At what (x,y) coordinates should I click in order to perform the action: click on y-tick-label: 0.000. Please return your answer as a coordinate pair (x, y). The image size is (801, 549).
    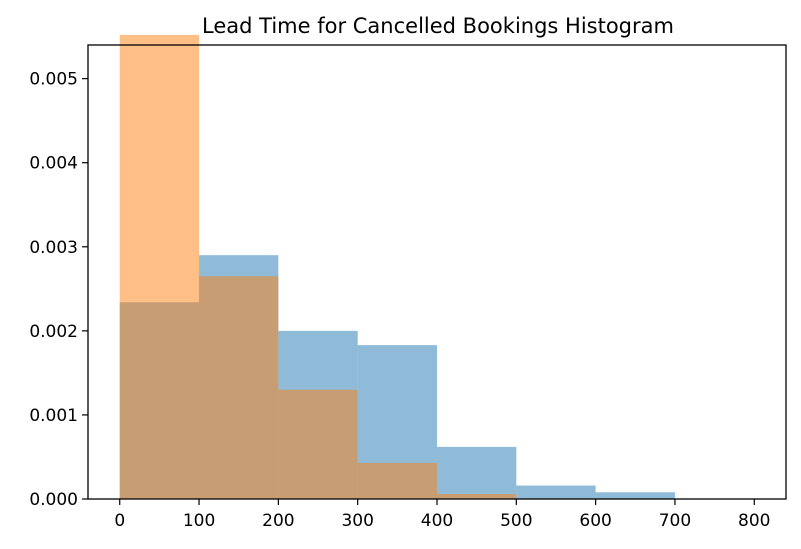
    Looking at the image, I should click on (53, 500).